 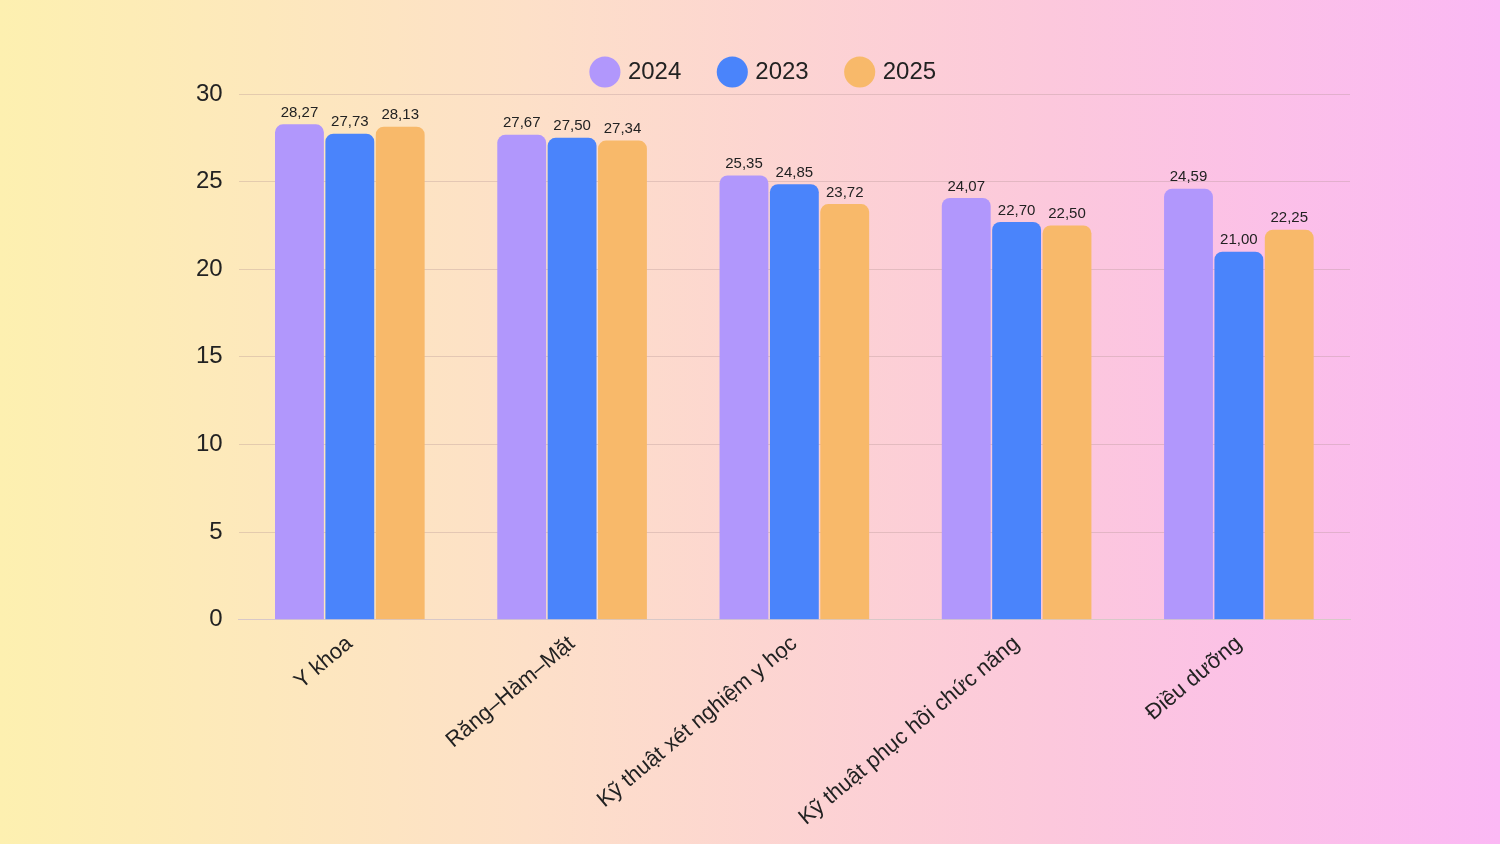 What do you see at coordinates (209, 443) in the screenshot?
I see `y-tick-label: 10` at bounding box center [209, 443].